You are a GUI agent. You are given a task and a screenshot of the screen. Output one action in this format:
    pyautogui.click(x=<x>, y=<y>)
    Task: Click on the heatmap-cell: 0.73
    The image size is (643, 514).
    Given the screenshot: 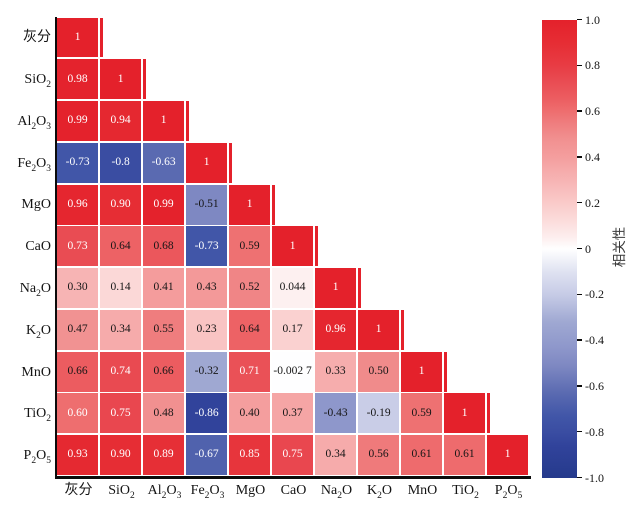 What is the action you would take?
    pyautogui.click(x=78, y=246)
    